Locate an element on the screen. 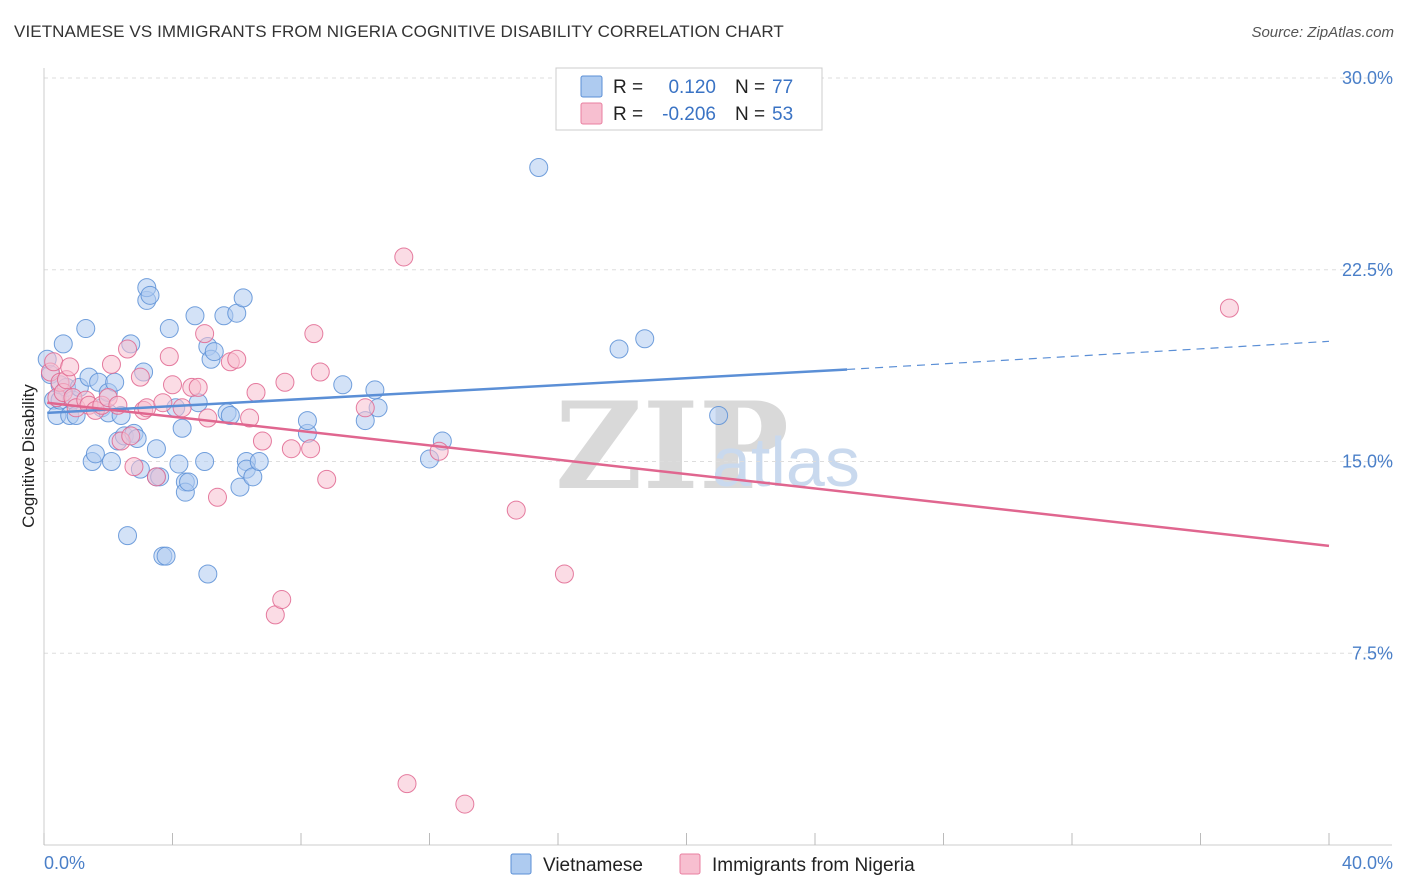 The width and height of the screenshot is (1406, 892). bottom-legend-swatch-nigeria is located at coordinates (690, 864).